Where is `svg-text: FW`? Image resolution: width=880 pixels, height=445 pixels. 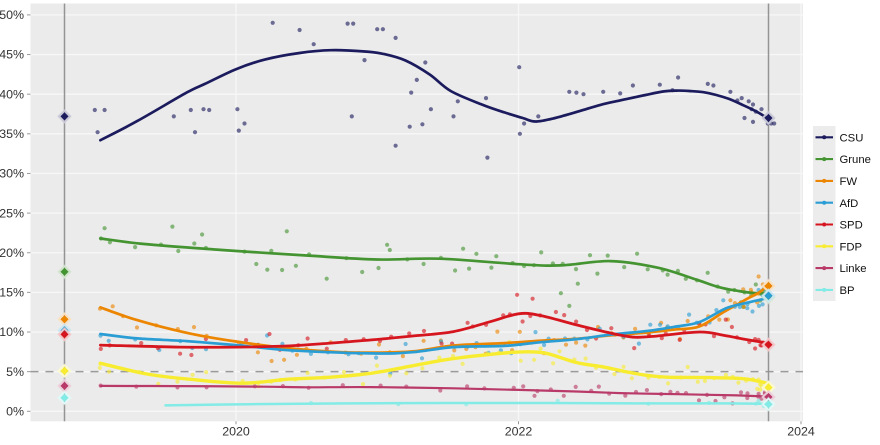 svg-text: FW is located at coordinates (849, 182).